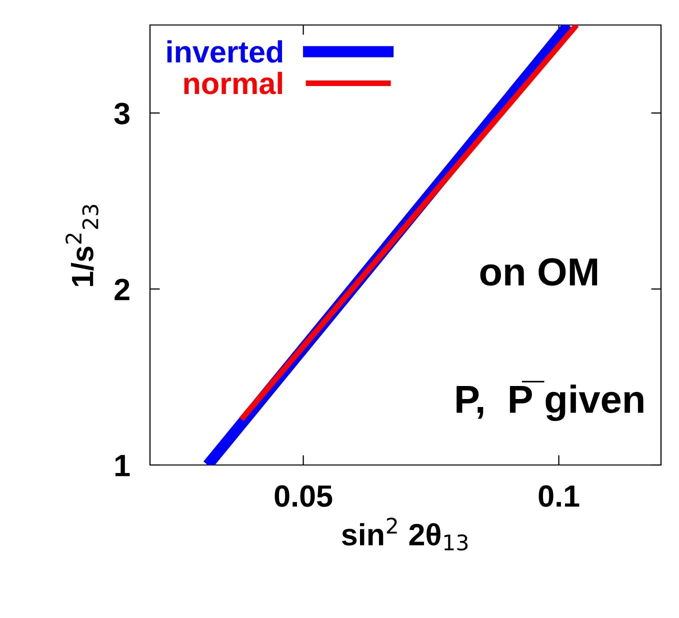 The height and width of the screenshot is (618, 679). Describe the element at coordinates (122, 113) in the screenshot. I see `y-tick-label: 3` at that location.